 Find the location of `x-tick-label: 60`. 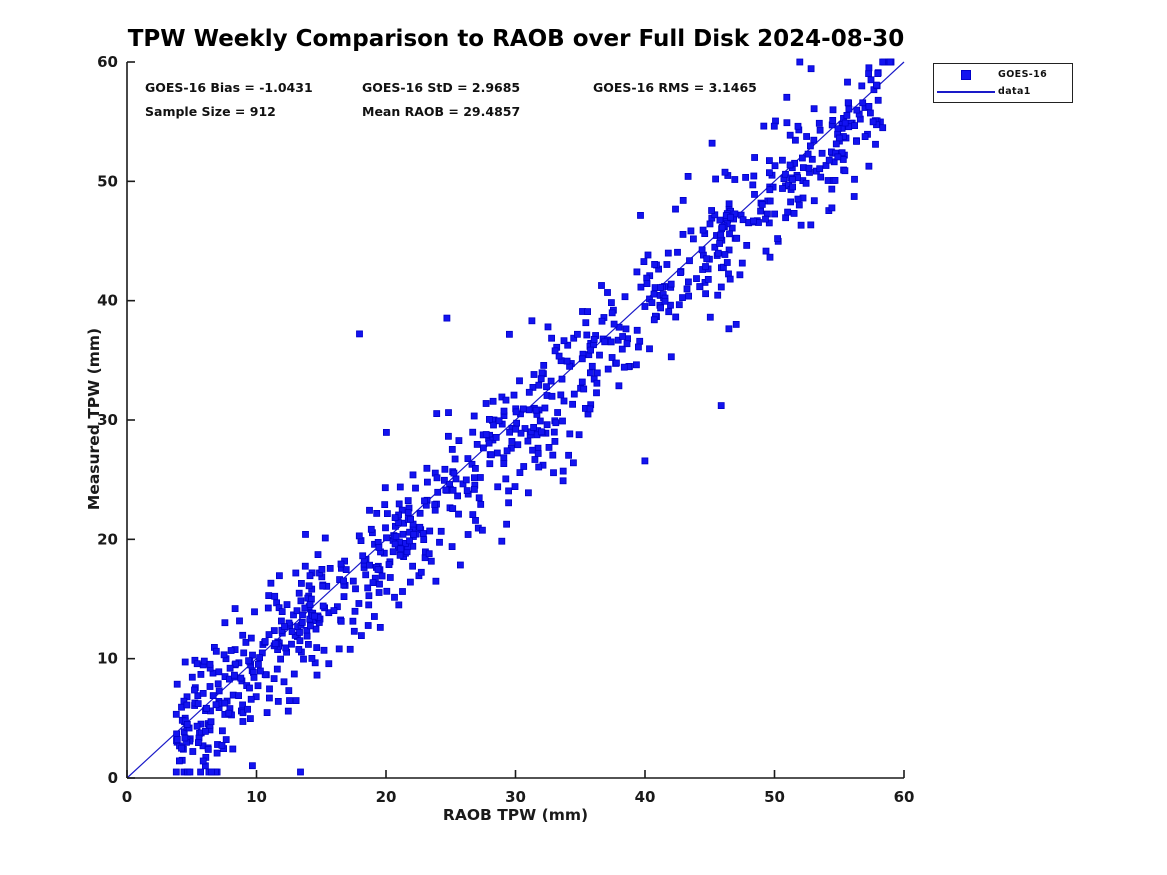

x-tick-label: 60 is located at coordinates (904, 797).